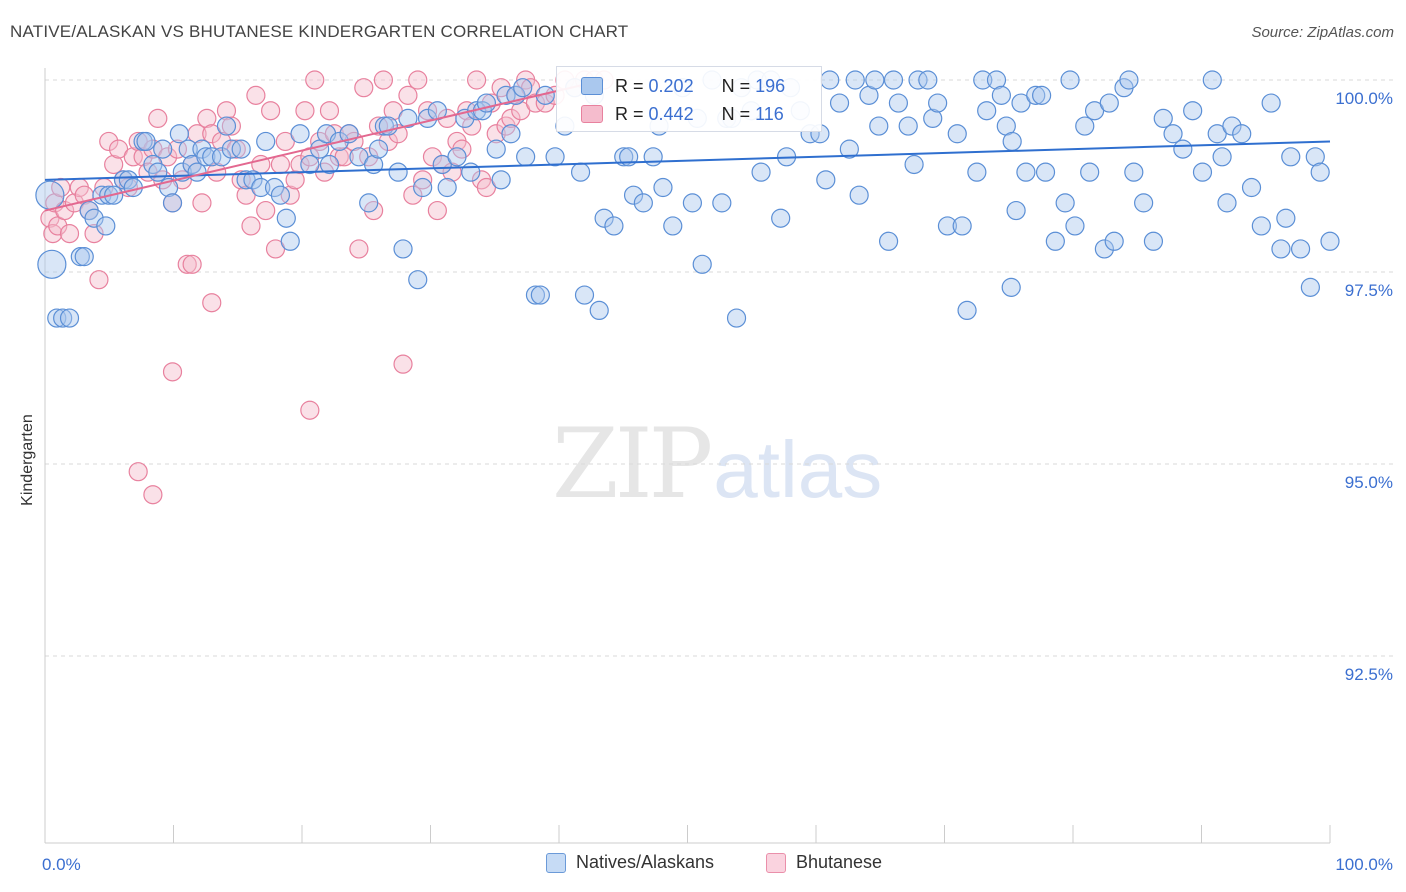 This screenshot has height=892, width=1406. What do you see at coordinates (671, 85) in the screenshot?
I see `r-value: 0.202` at bounding box center [671, 85].